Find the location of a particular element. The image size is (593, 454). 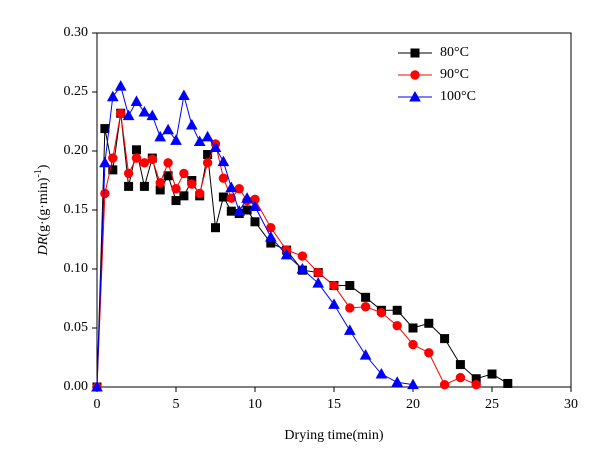

y-tick-label: 0.10 is located at coordinates (76, 268).